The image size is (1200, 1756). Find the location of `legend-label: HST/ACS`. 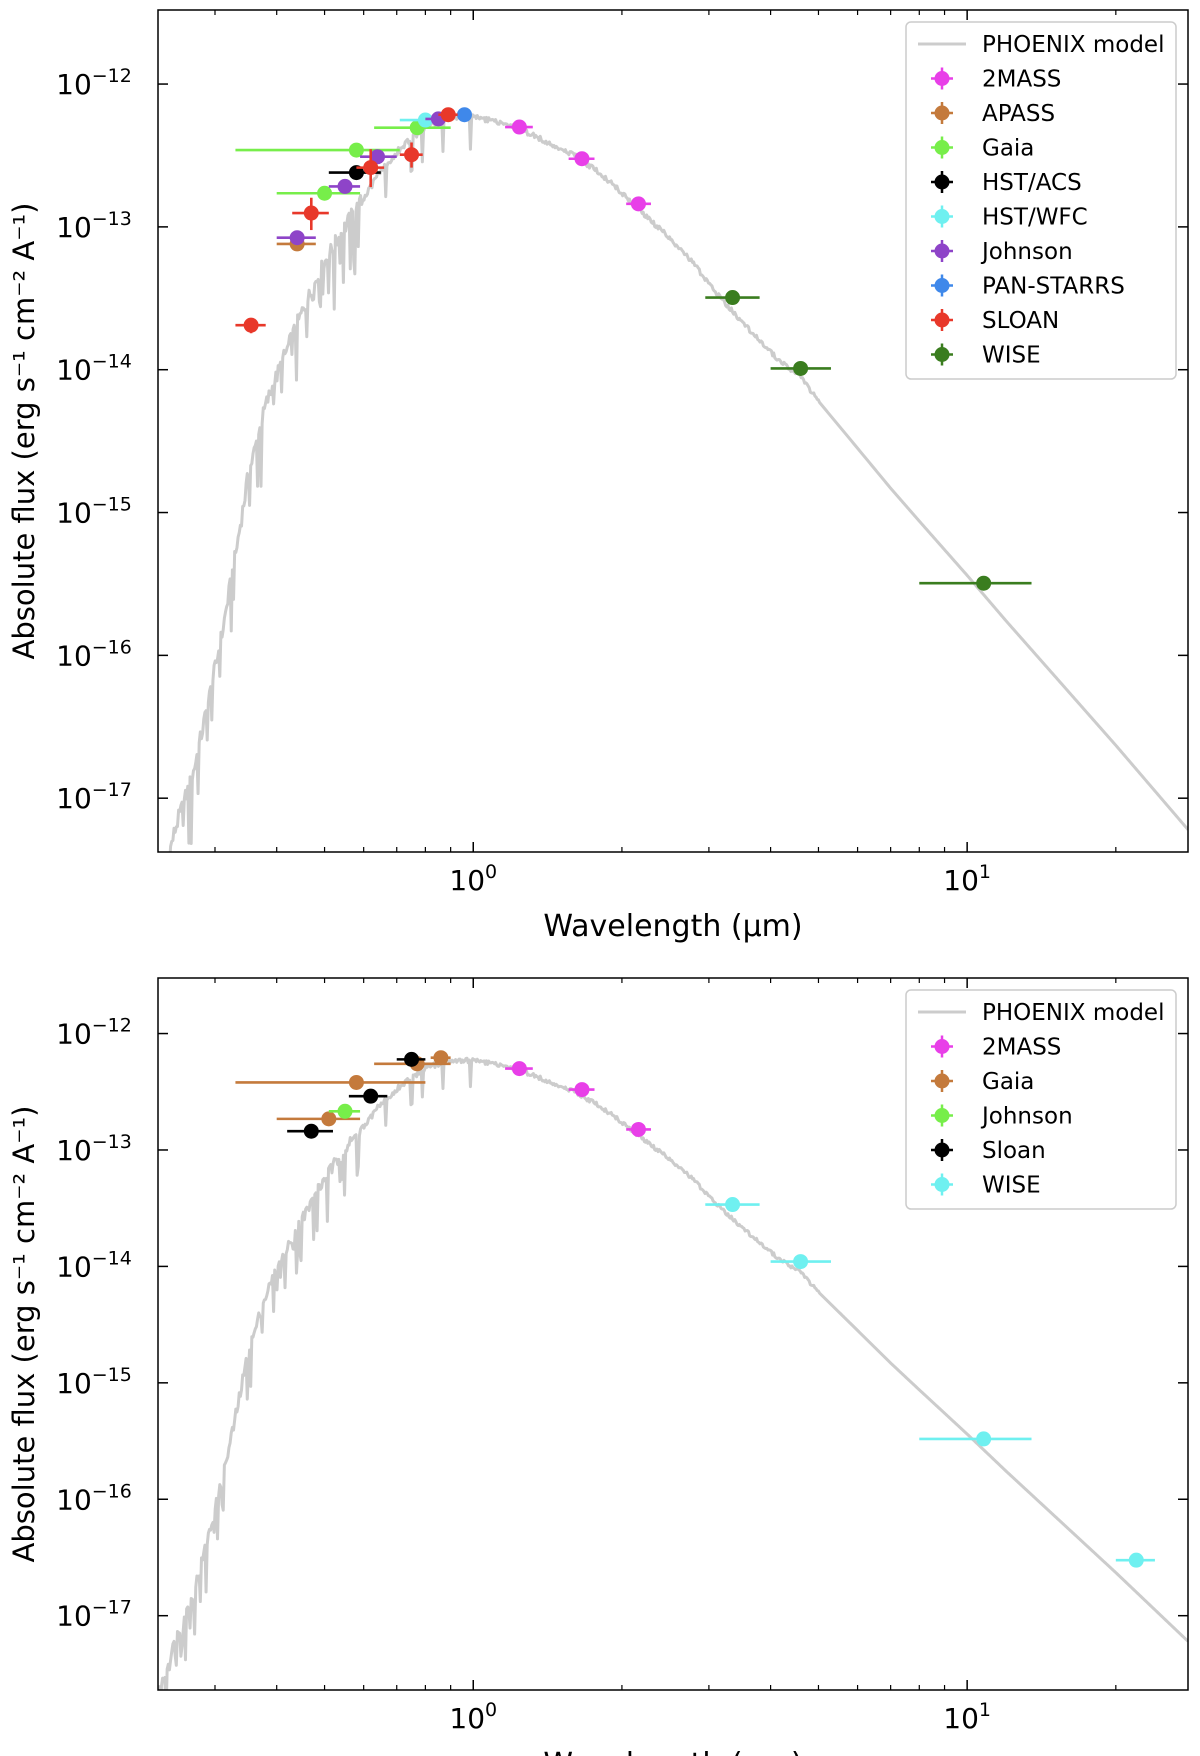

legend-label: HST/ACS is located at coordinates (1032, 183).